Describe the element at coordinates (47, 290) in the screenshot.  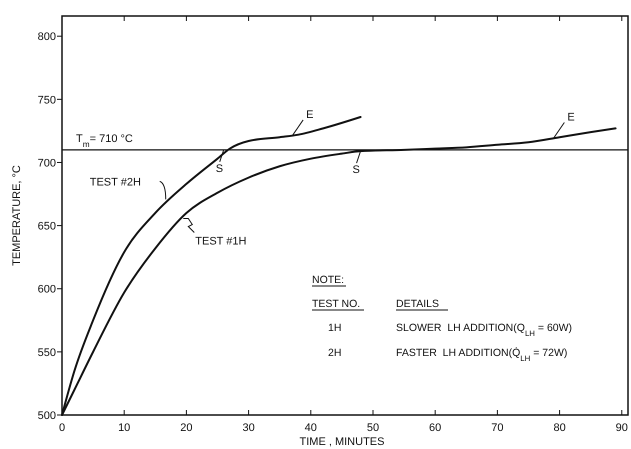
I see `y-tick-label: 600` at that location.